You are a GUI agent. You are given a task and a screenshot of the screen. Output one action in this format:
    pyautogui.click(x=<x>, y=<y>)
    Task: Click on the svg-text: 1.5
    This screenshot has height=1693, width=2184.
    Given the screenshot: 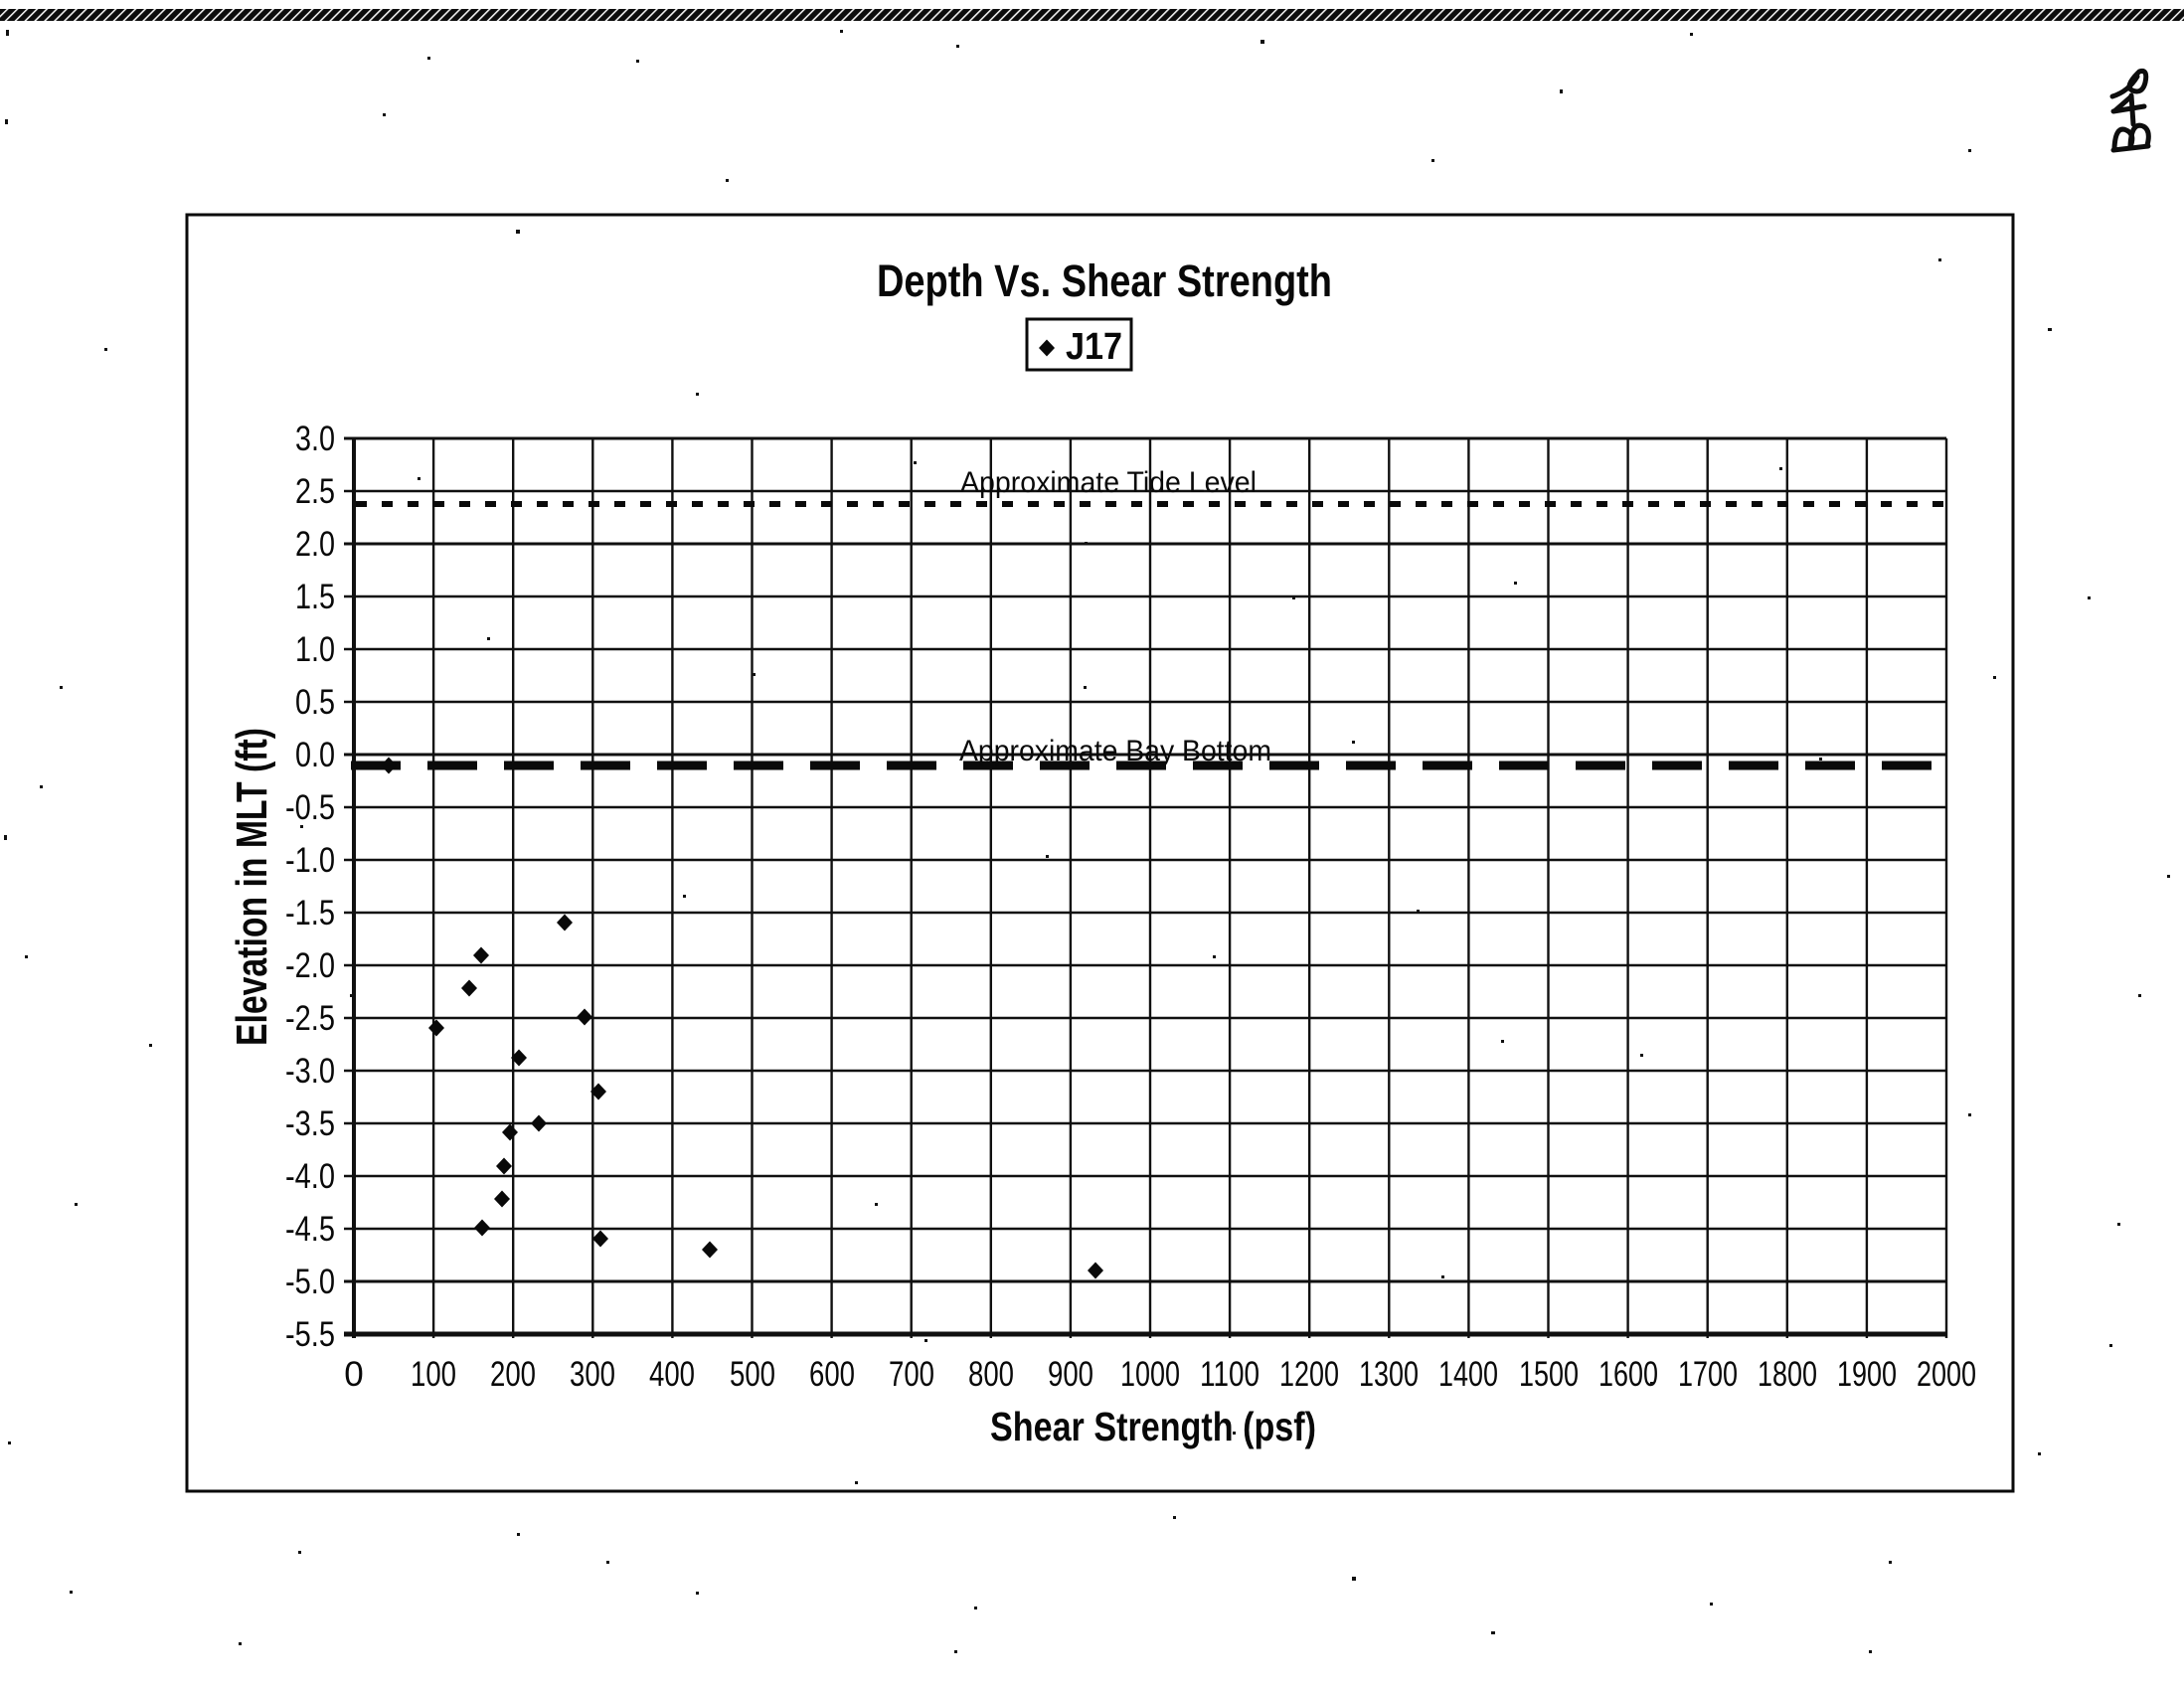 What is the action you would take?
    pyautogui.click(x=315, y=597)
    